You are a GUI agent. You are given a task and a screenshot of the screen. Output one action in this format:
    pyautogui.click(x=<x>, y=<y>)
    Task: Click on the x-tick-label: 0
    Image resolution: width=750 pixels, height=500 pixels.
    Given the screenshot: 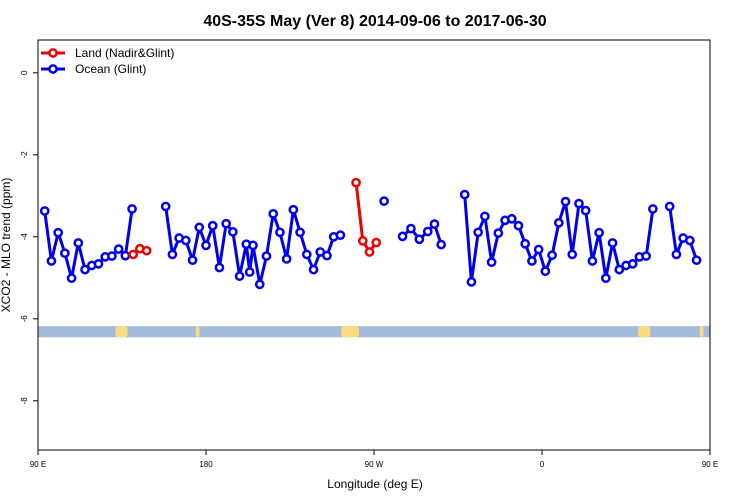 What is the action you would take?
    pyautogui.click(x=542, y=464)
    